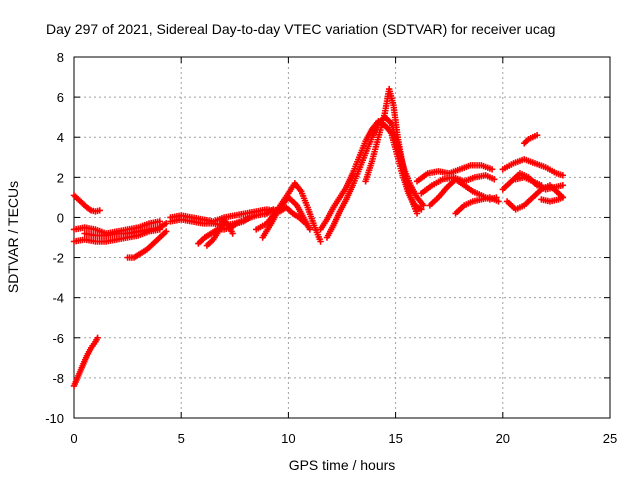  Describe the element at coordinates (219, 232) in the screenshot. I see `series-arc-h` at that location.